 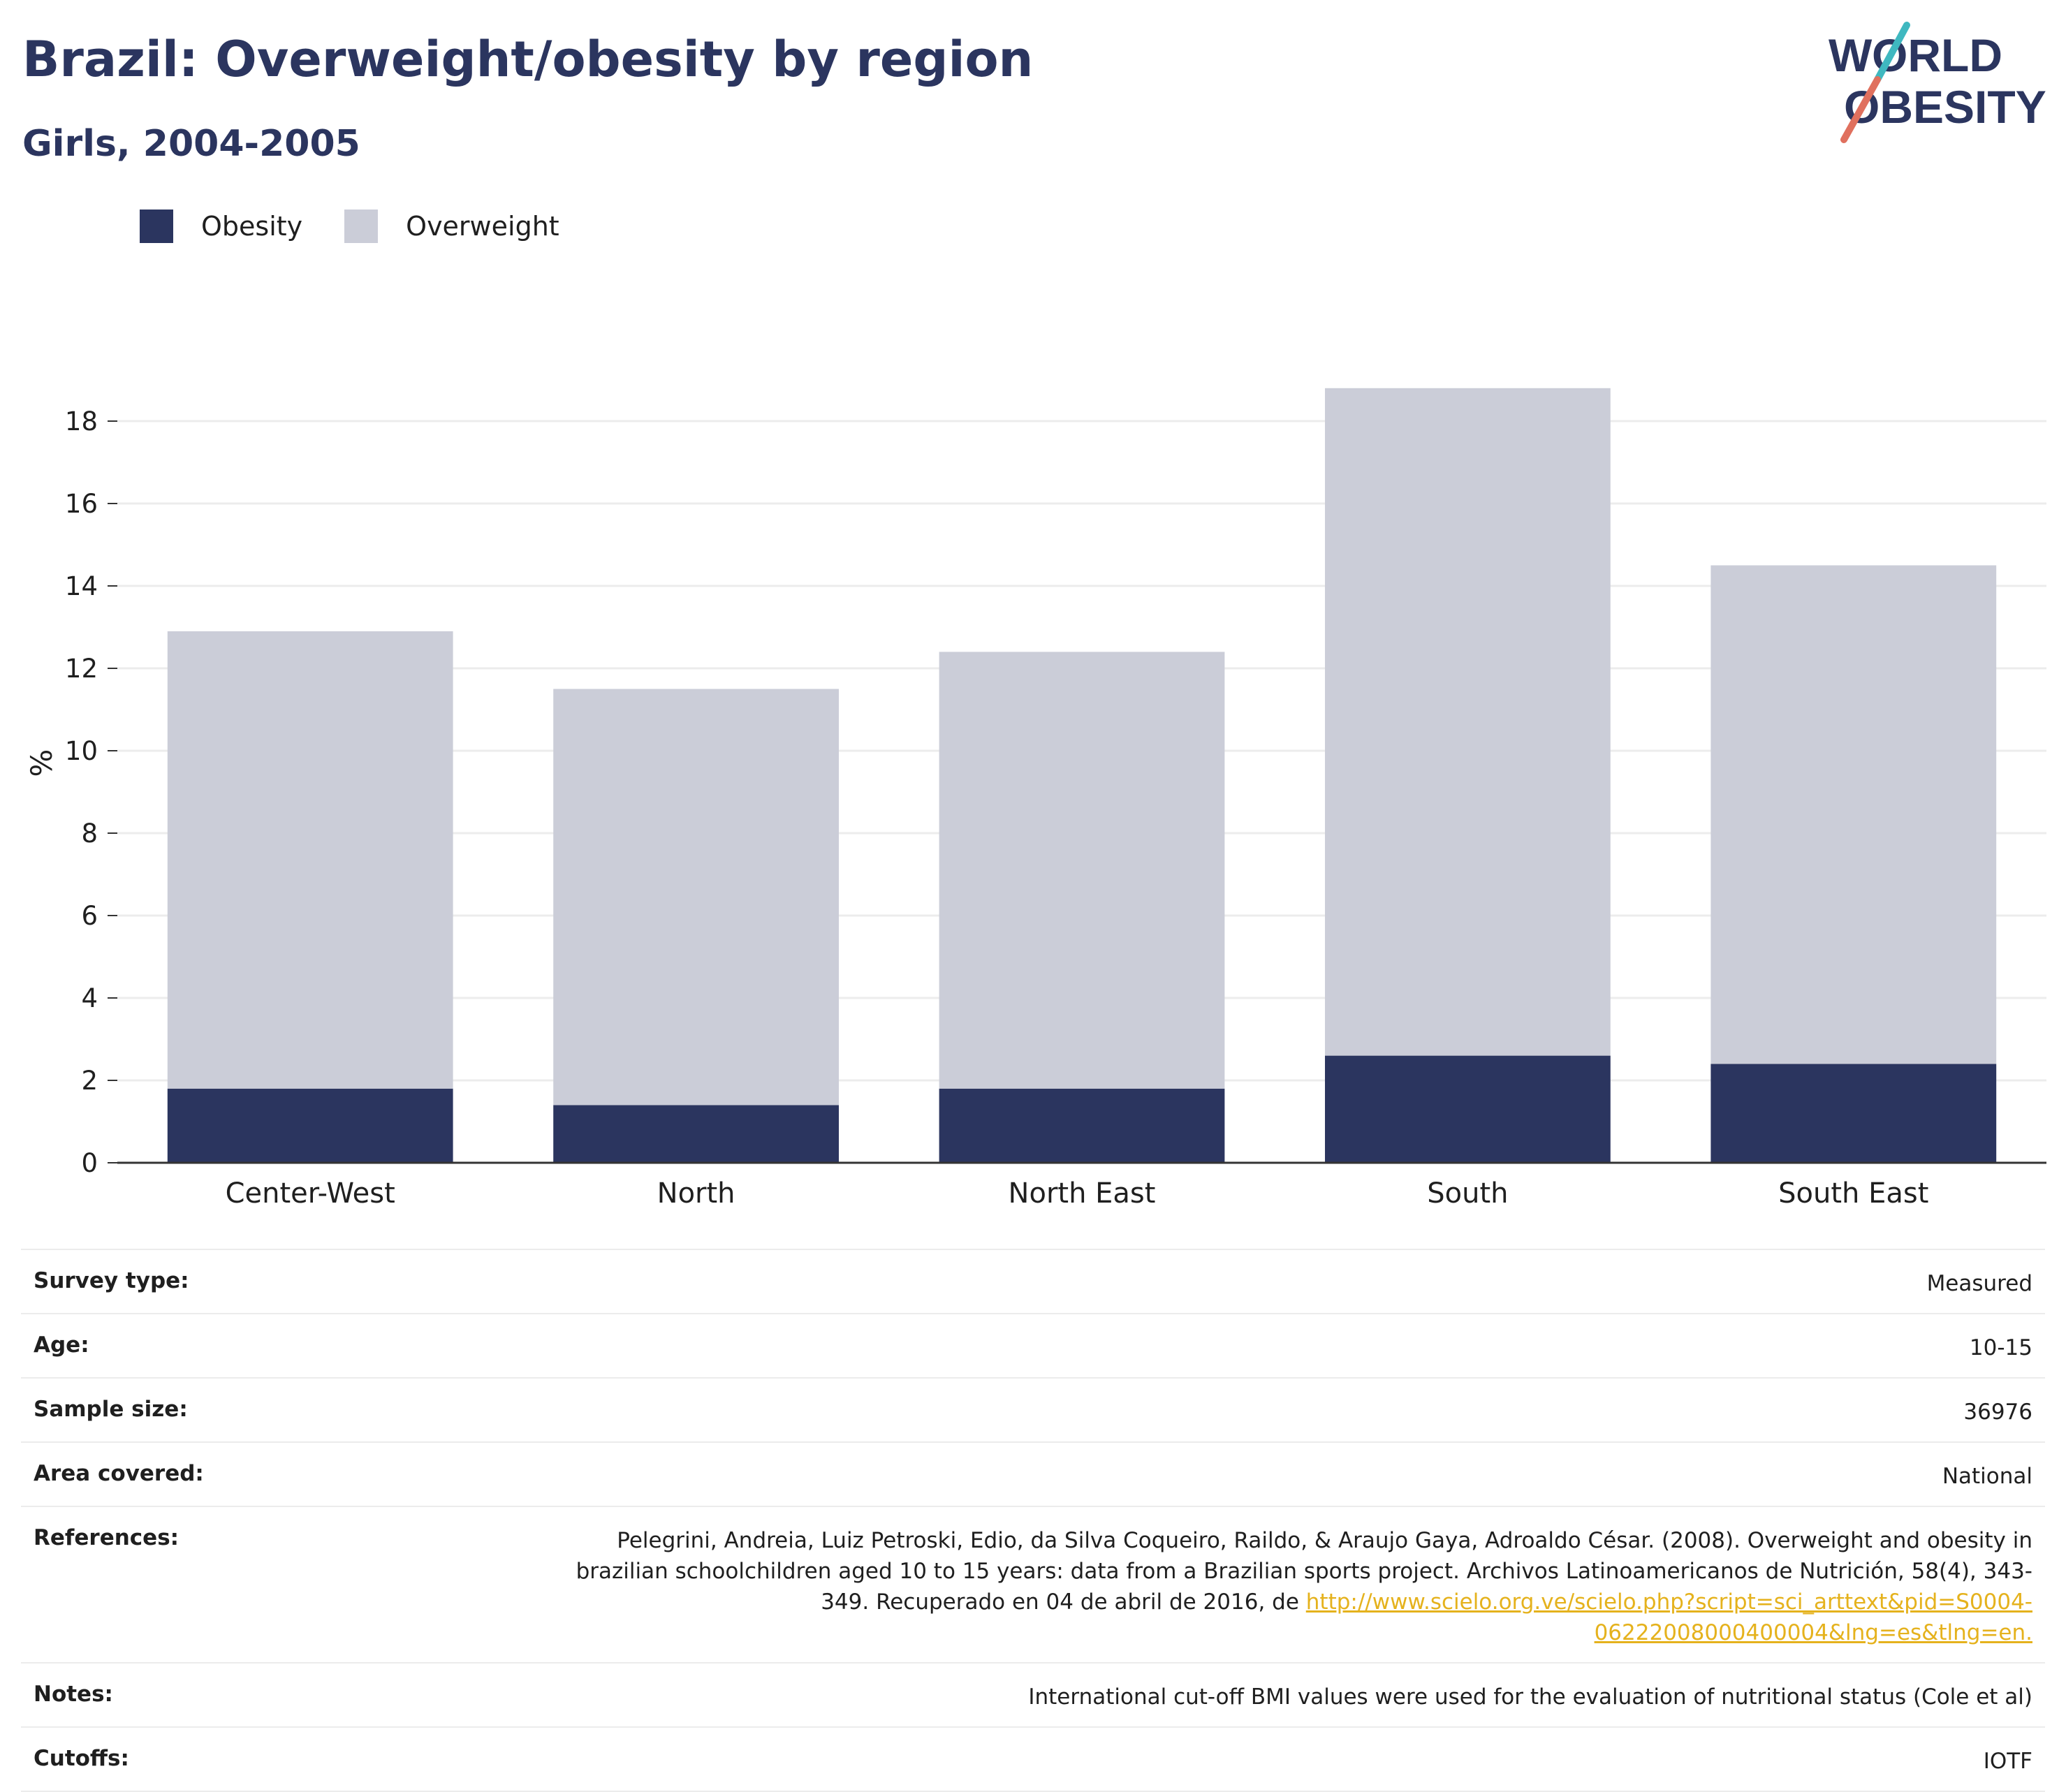 What do you see at coordinates (81, 586) in the screenshot?
I see `y-tick-label: 14` at bounding box center [81, 586].